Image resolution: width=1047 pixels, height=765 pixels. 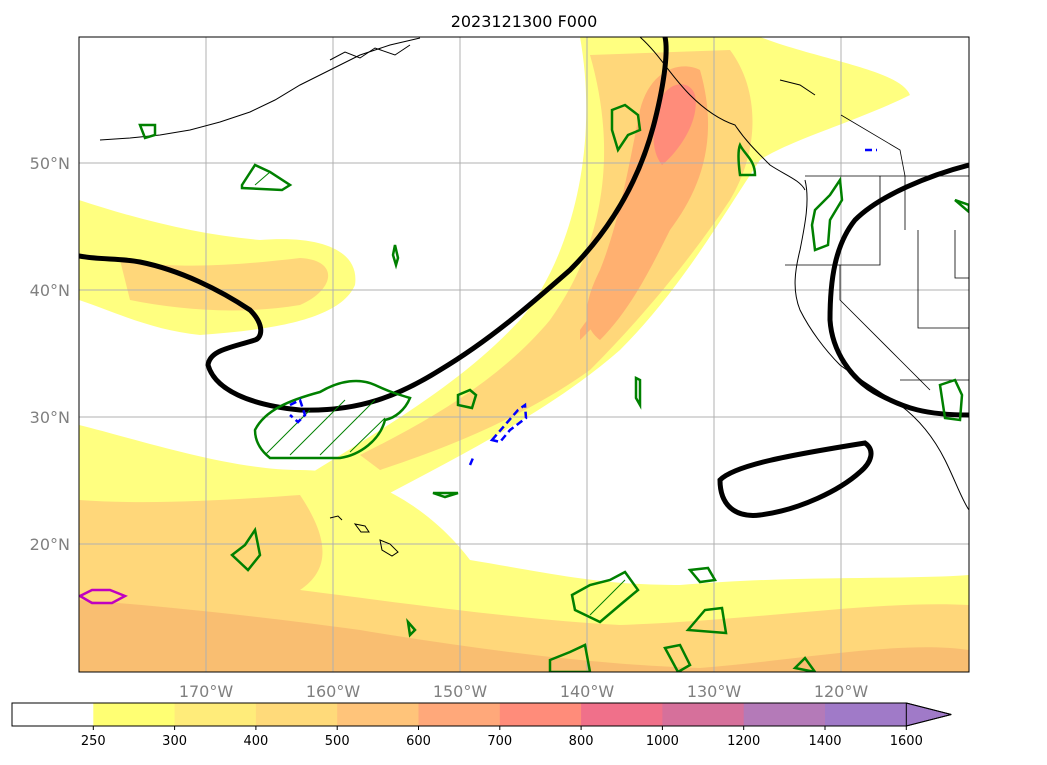 I want to click on lat-label-50n: 50°N, so click(x=50, y=163).